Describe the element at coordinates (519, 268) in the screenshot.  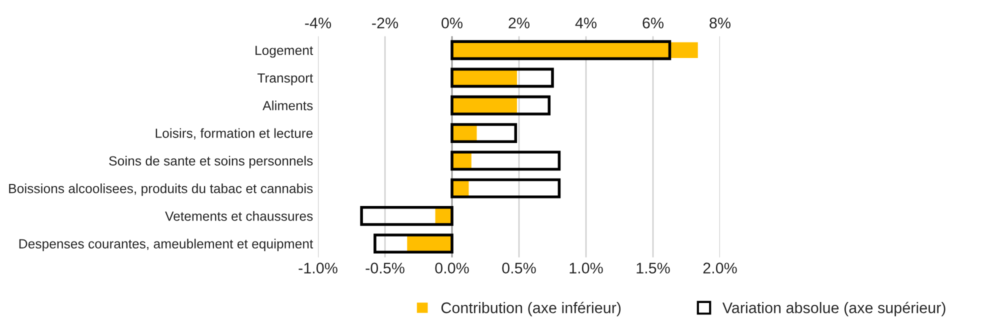
I see `x-tick-label: 0.5%` at that location.